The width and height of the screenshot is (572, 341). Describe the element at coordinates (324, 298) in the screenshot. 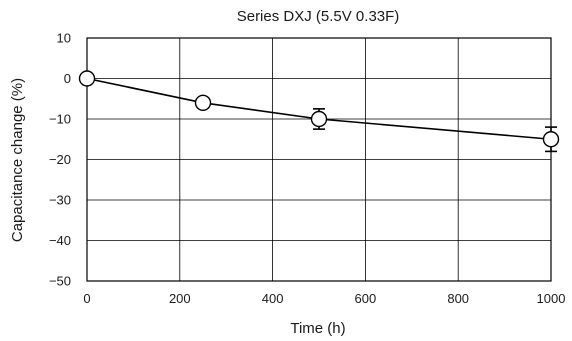

I see `x-axis-ticks: 0 200 400 600 800 1000` at that location.